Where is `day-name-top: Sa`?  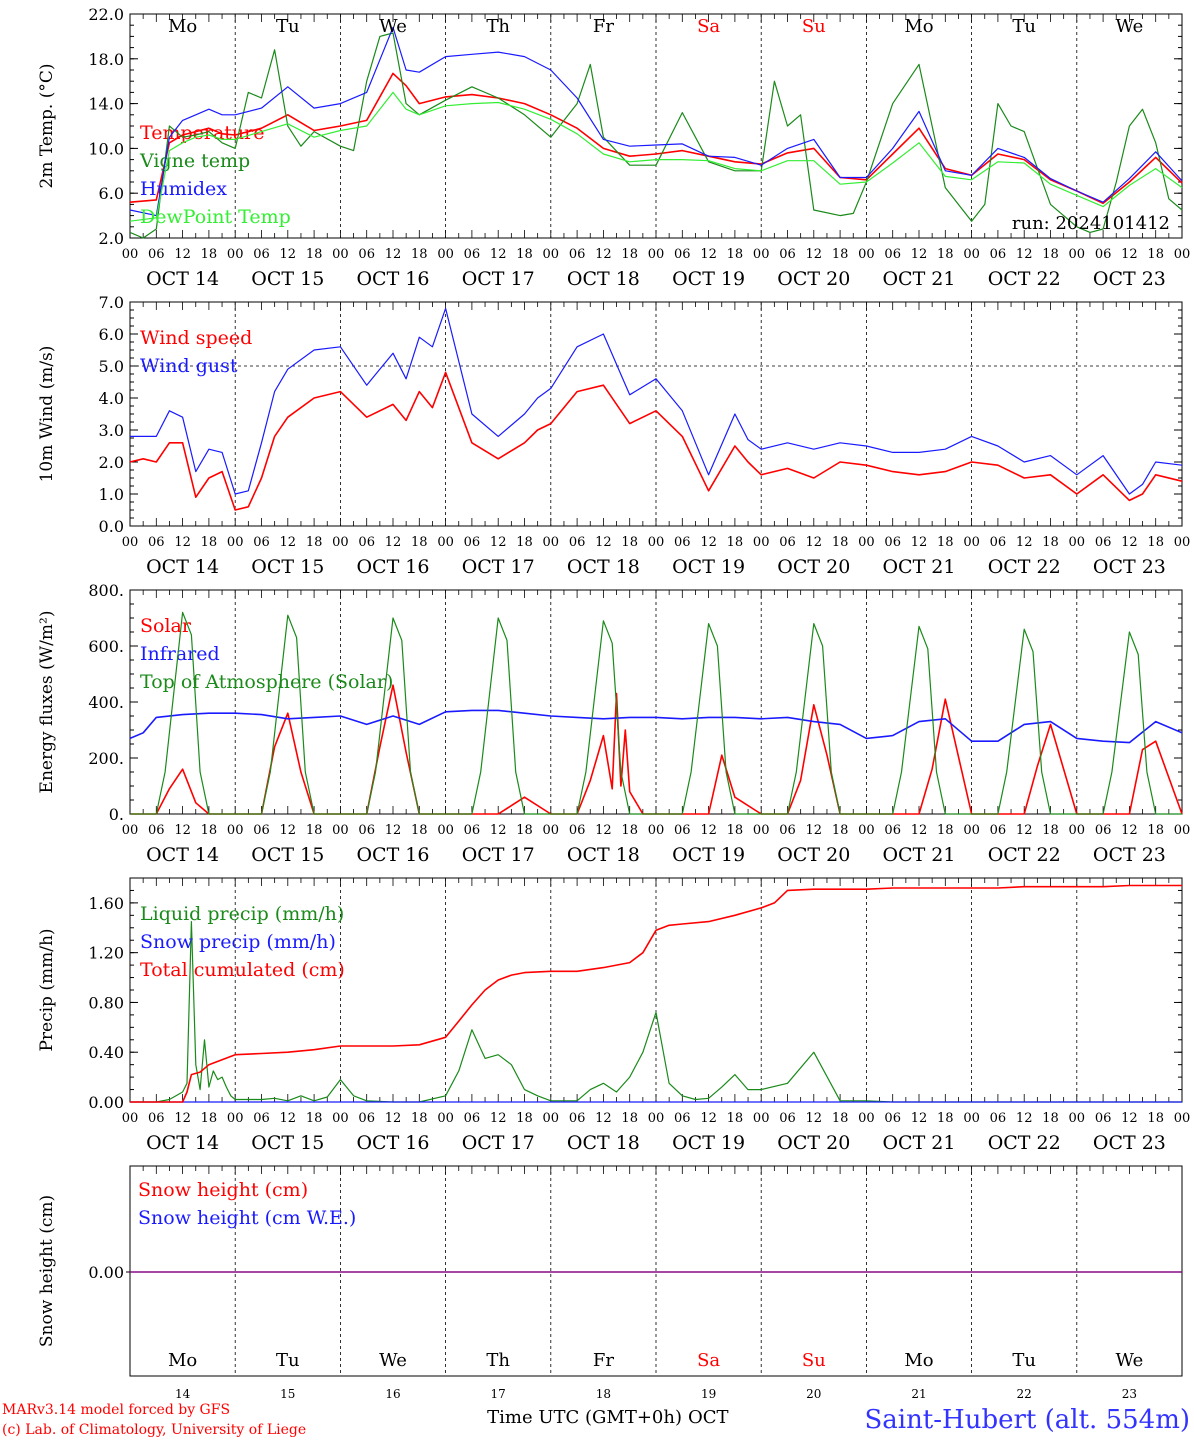
day-name-top: Sa is located at coordinates (708, 26).